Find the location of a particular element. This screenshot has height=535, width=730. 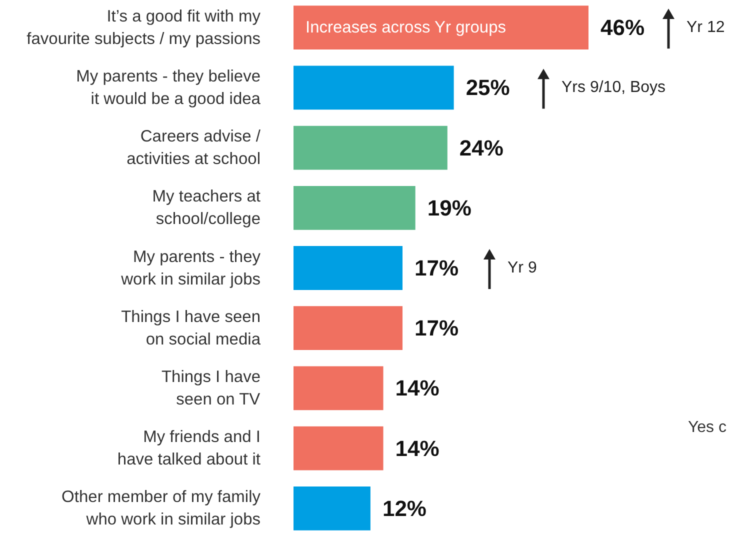

text: Yes c is located at coordinates (707, 427).